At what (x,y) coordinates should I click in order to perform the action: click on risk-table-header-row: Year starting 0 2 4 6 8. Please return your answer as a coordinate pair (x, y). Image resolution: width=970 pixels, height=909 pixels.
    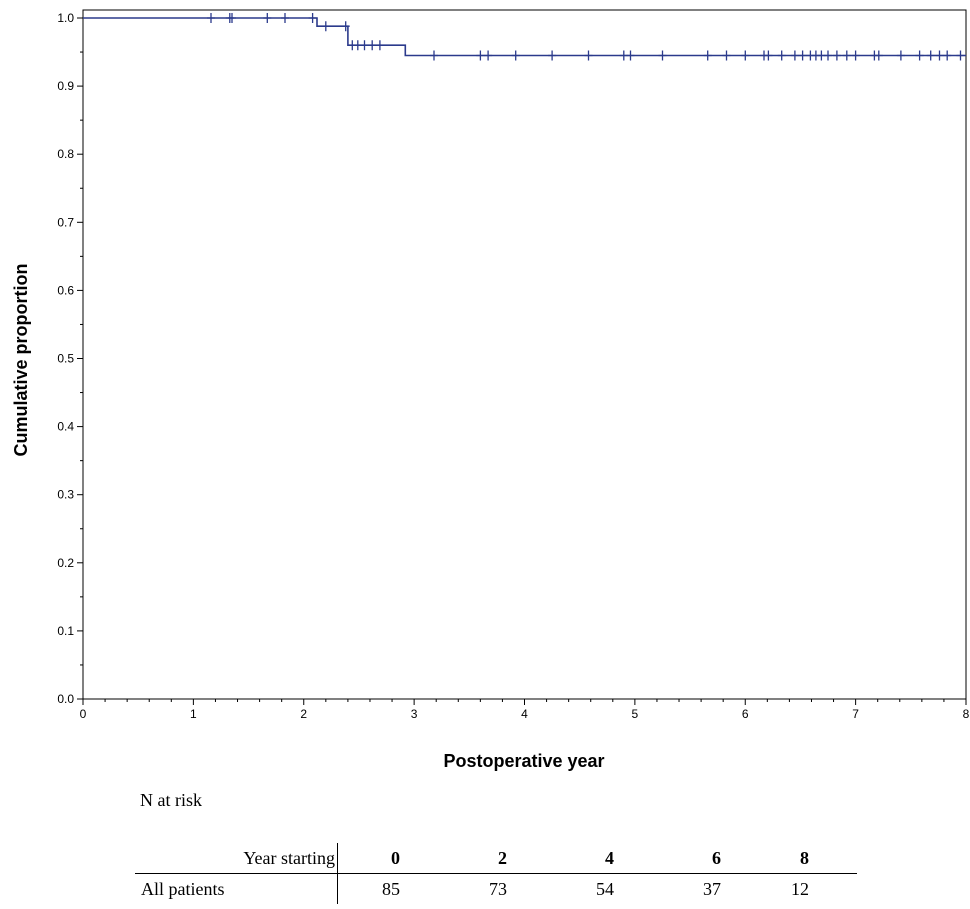
    Looking at the image, I should click on (496, 858).